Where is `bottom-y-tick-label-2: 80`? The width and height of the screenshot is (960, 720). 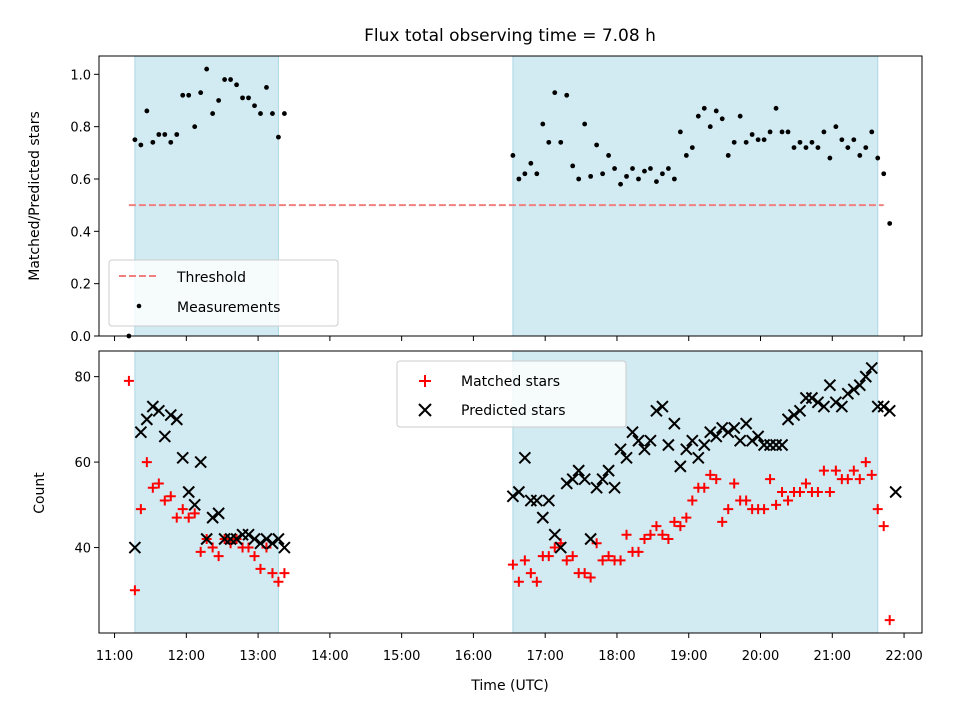 bottom-y-tick-label-2: 80 is located at coordinates (82, 378).